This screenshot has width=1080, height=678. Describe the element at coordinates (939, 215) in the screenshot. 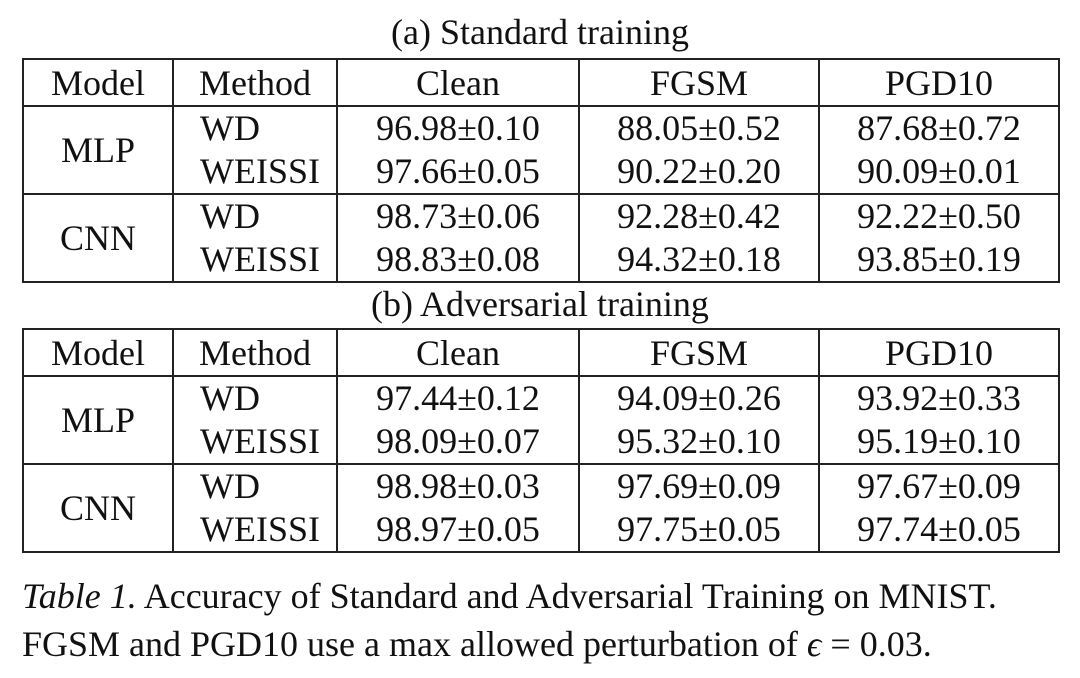

I see `pgd10-cell: 92.22±0.50` at that location.